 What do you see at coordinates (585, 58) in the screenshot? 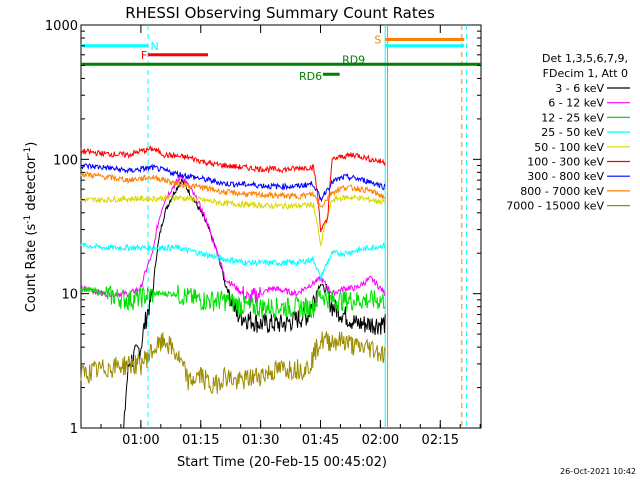
I see `legend-header-line-1: Det 1,3,5,6,7,9,` at bounding box center [585, 58].